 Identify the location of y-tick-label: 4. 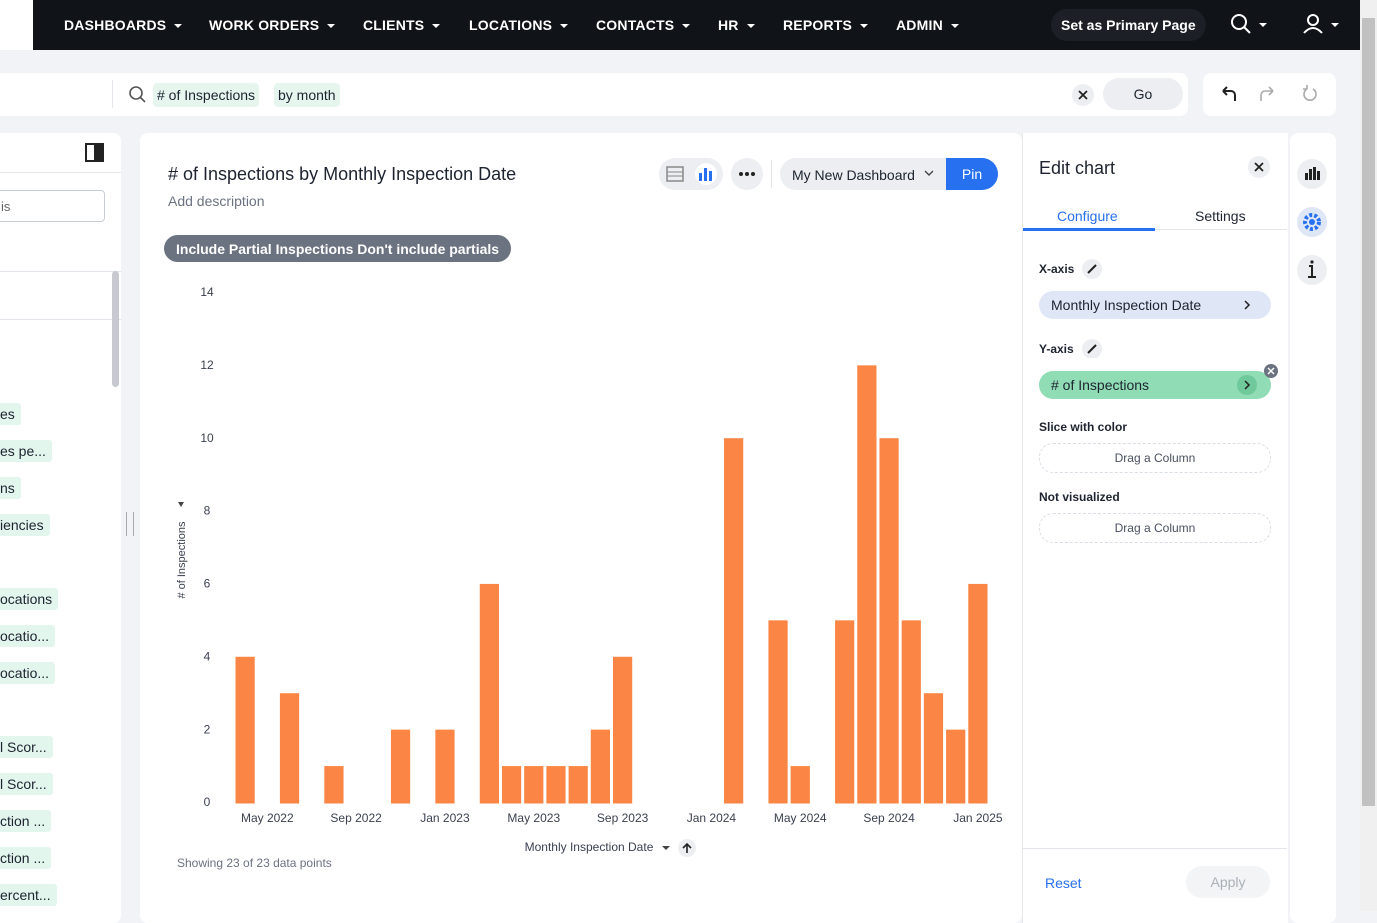
(207, 656).